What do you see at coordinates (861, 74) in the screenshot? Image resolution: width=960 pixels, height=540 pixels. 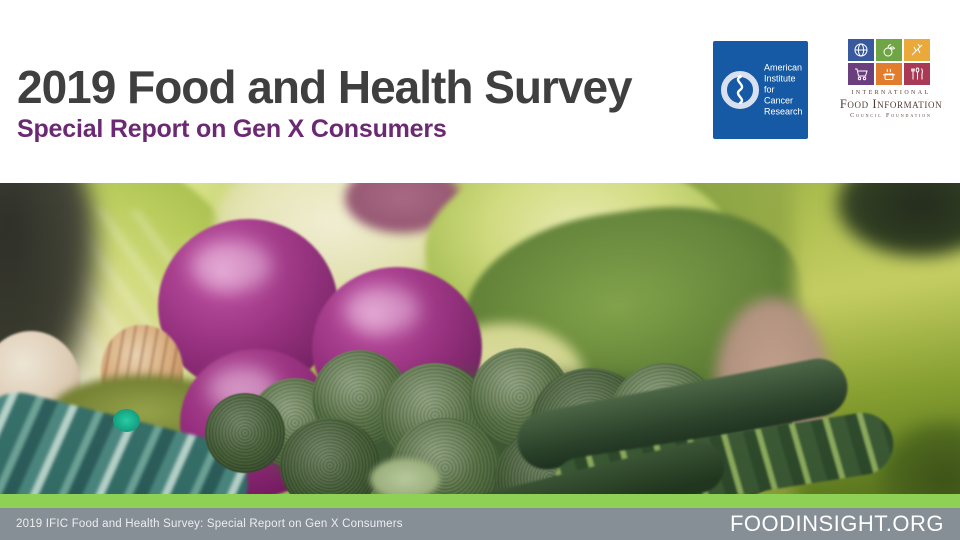 I see `shopping-cart-icon` at bounding box center [861, 74].